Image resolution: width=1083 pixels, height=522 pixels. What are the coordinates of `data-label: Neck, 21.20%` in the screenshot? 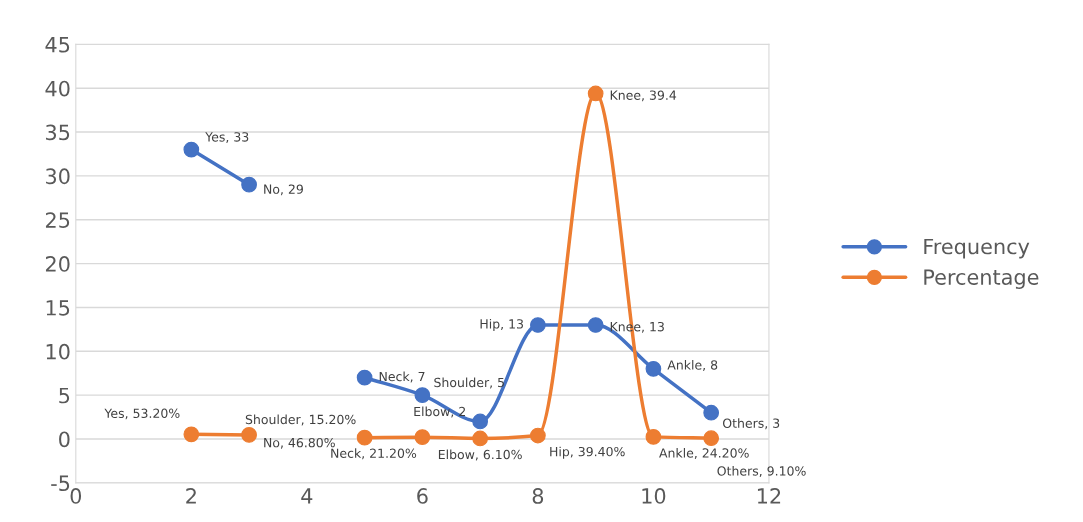 It's located at (374, 454).